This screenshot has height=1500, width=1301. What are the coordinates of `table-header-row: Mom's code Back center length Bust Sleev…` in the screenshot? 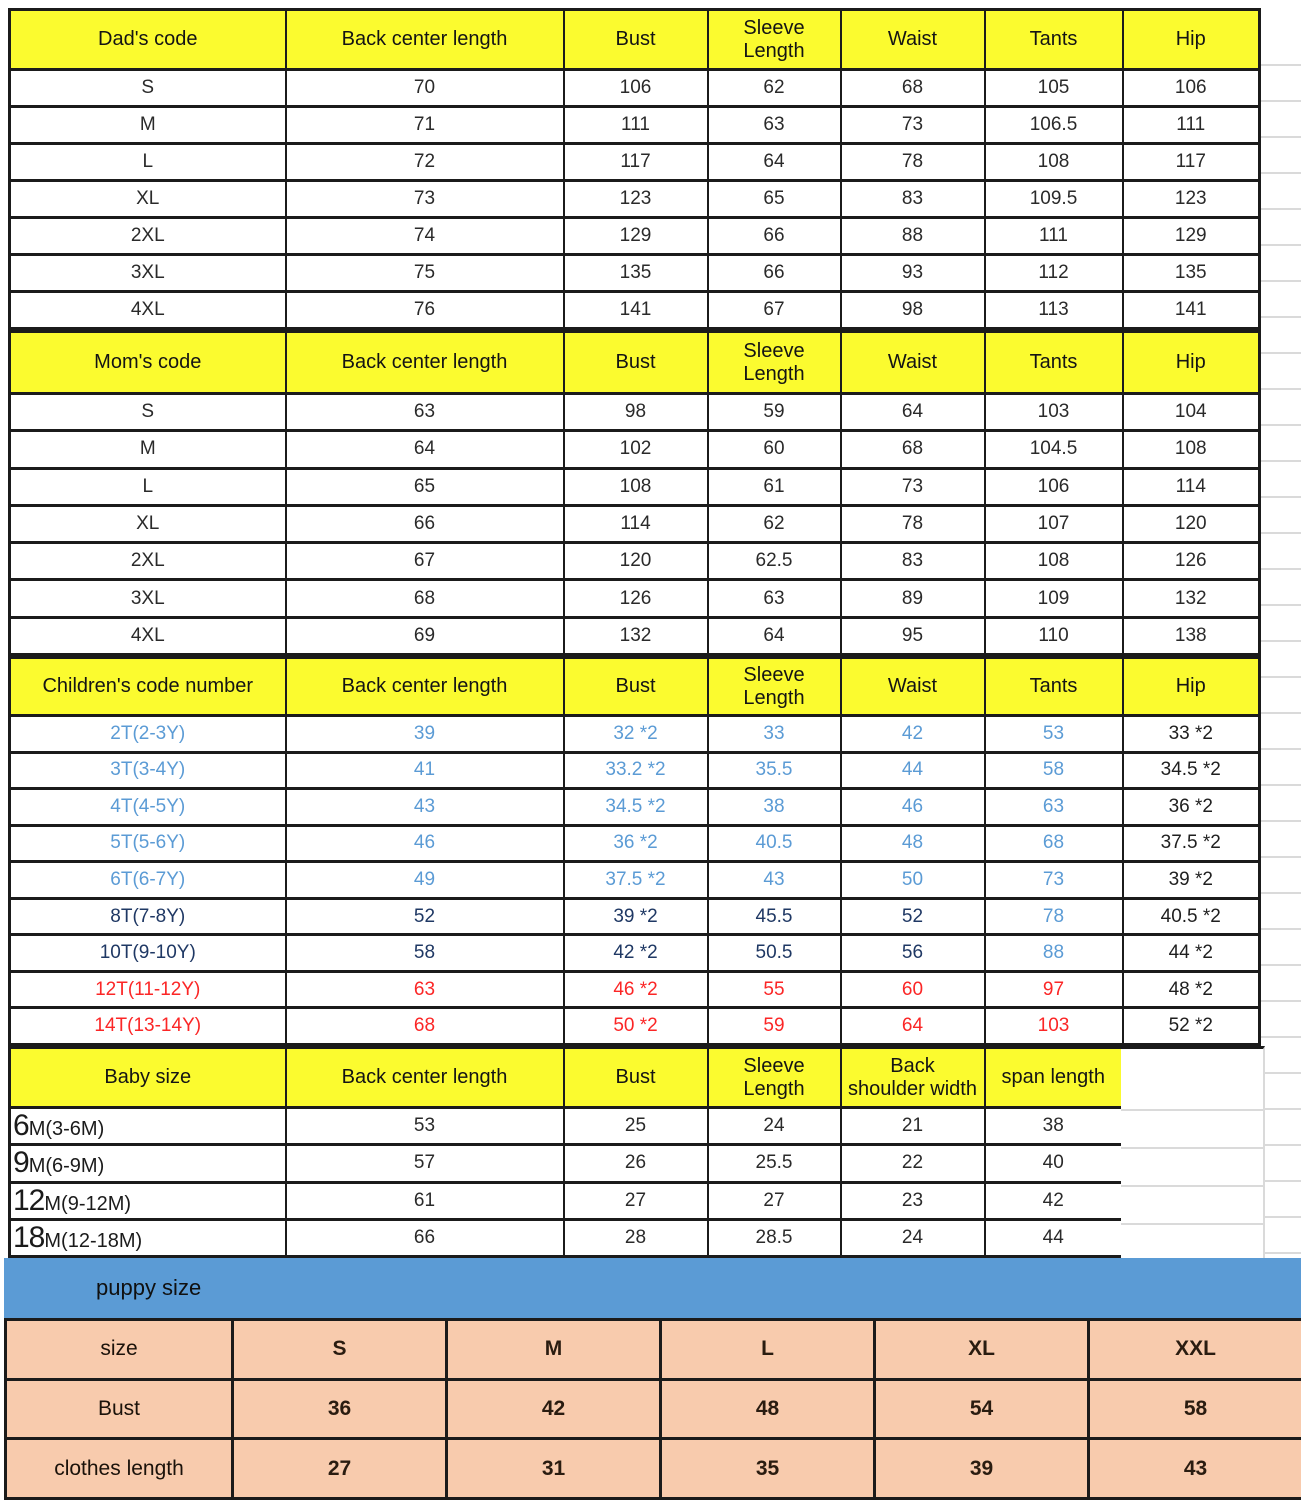 It's located at (634, 362).